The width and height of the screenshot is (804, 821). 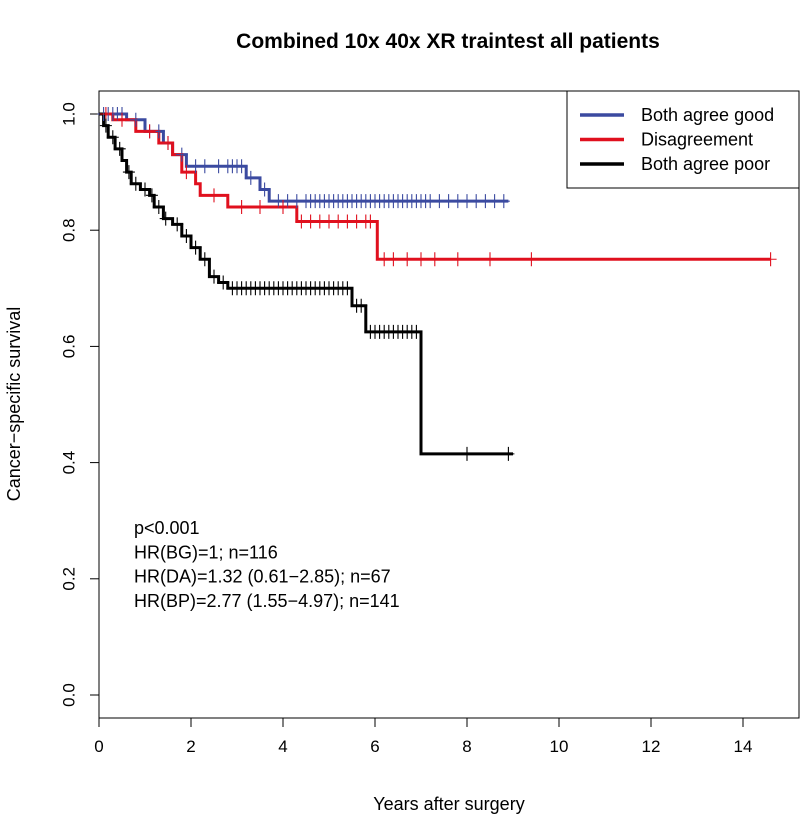 What do you see at coordinates (68, 579) in the screenshot?
I see `y-tick-label: 0.2` at bounding box center [68, 579].